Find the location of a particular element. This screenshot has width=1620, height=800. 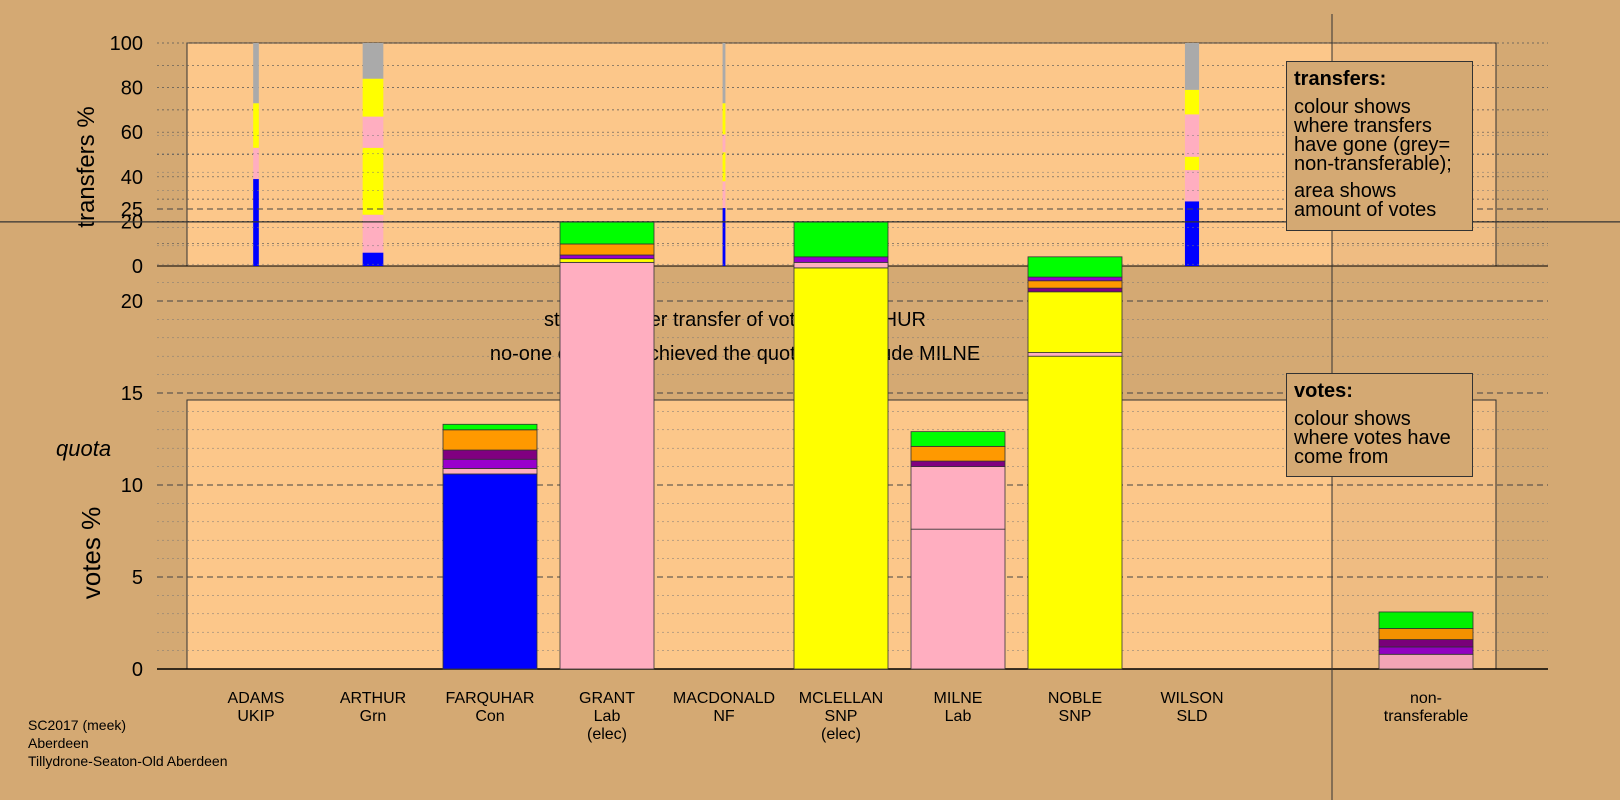

votes-legend-title: votes: is located at coordinates (1323, 391).